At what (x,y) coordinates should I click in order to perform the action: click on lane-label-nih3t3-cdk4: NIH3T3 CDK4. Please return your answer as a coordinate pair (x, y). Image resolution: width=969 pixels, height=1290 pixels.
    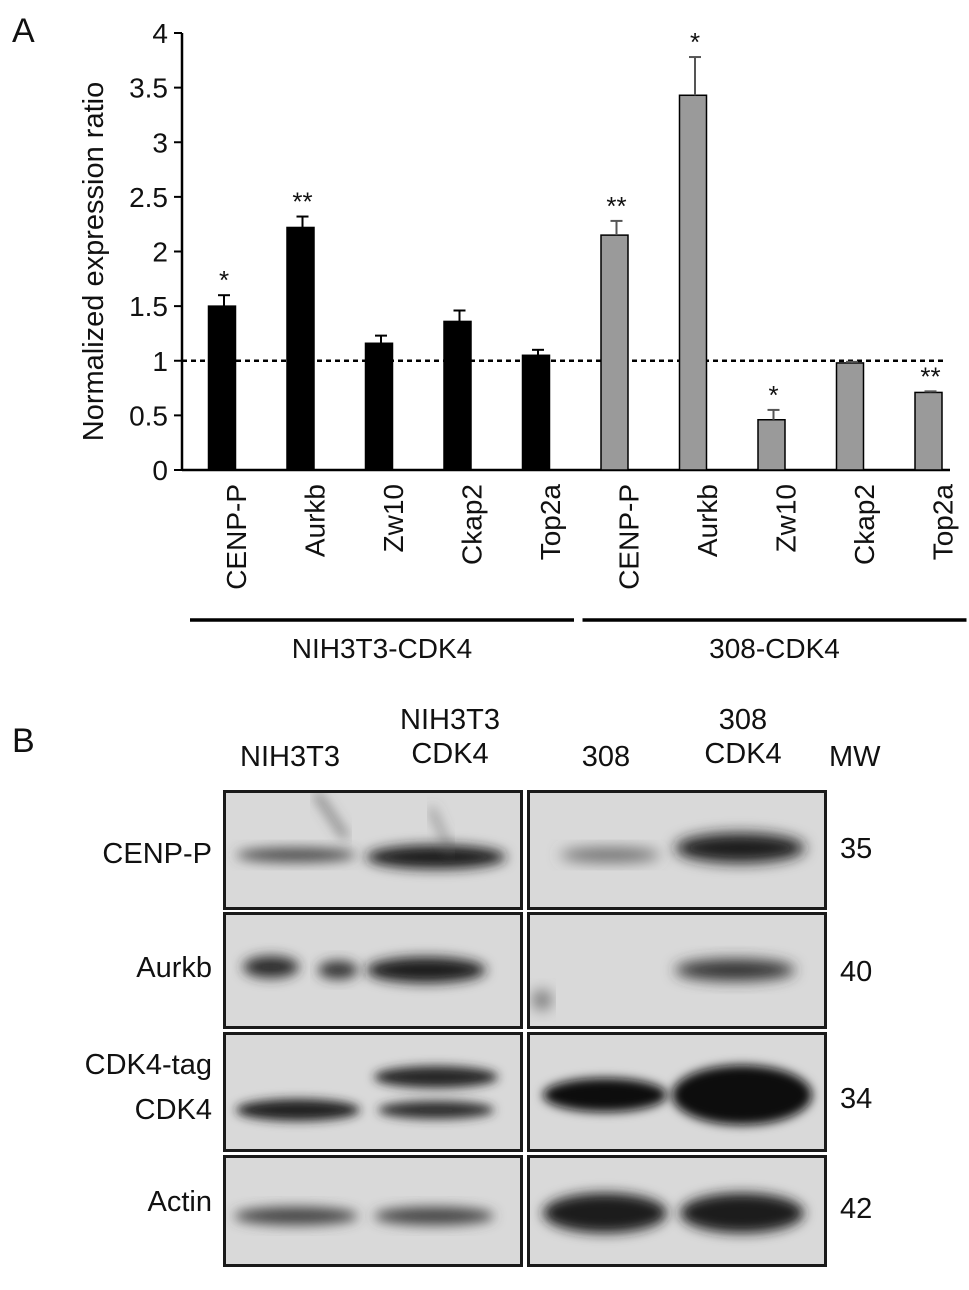
    Looking at the image, I should click on (450, 737).